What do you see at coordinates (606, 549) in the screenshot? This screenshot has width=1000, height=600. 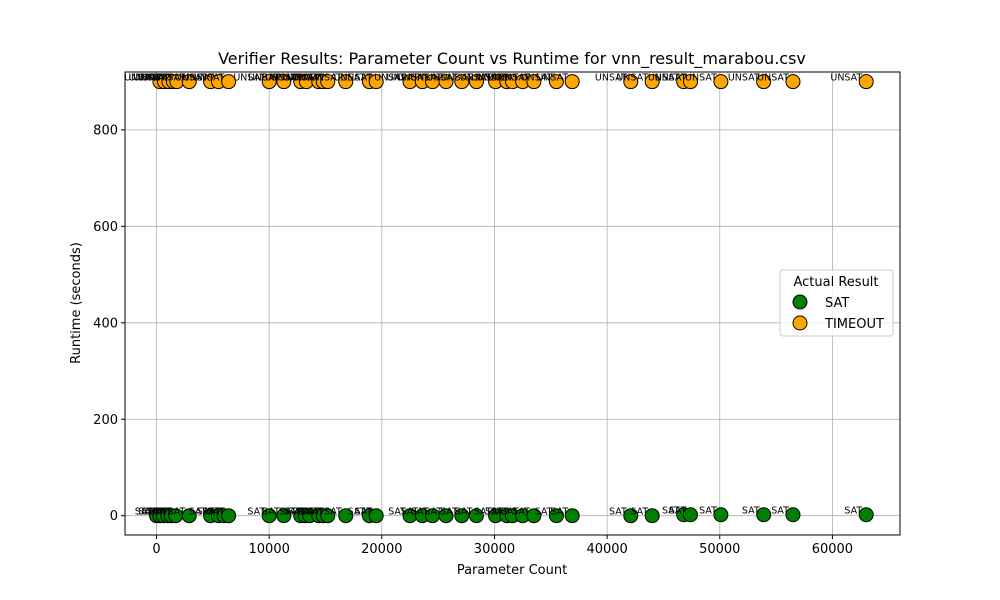 I see `x-tick-label: 40000` at bounding box center [606, 549].